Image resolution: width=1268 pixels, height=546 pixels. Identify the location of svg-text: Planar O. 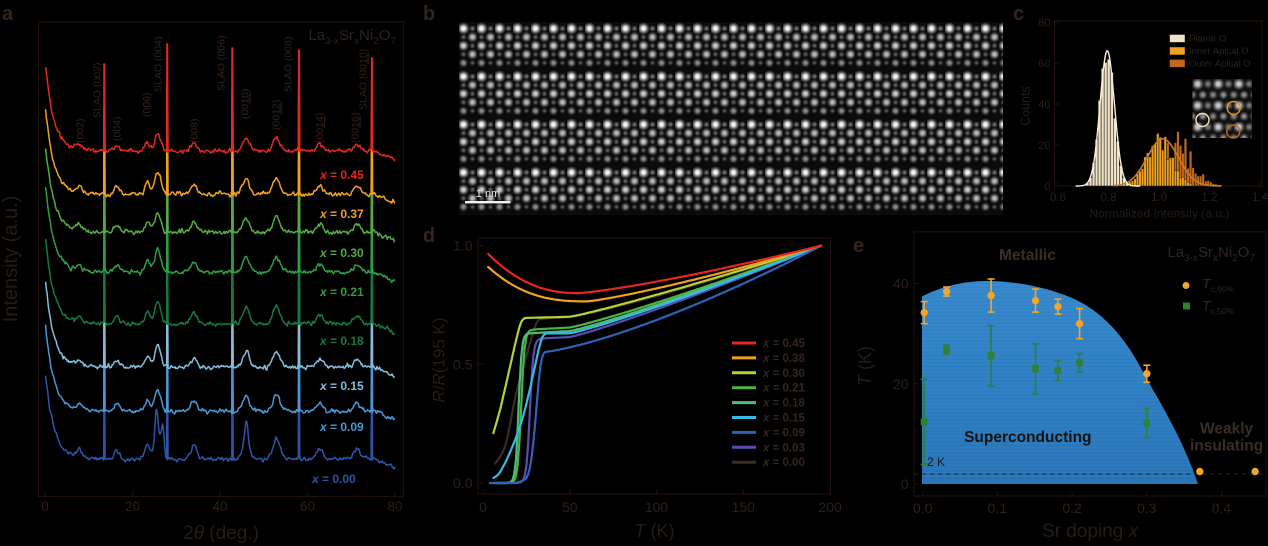
(1208, 39).